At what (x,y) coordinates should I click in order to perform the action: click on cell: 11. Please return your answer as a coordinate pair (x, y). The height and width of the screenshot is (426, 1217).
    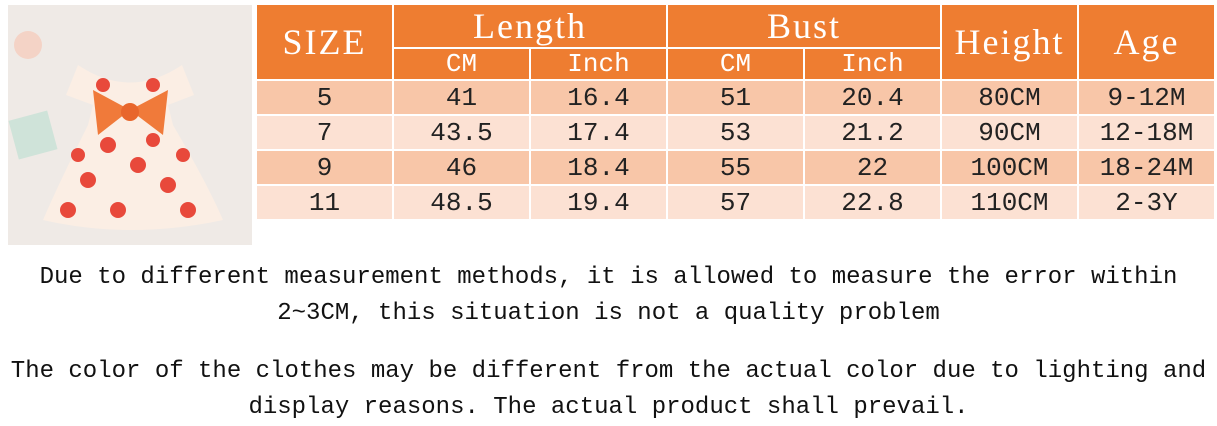
    Looking at the image, I should click on (324, 202).